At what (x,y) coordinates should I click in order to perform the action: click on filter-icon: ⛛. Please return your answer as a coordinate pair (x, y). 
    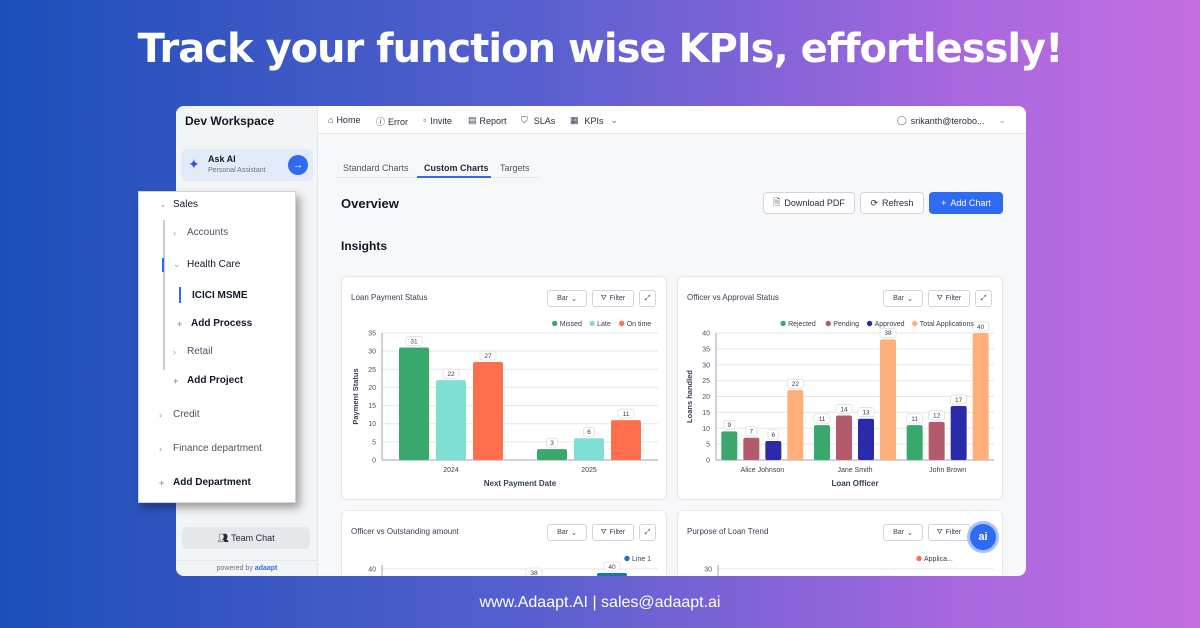
    Looking at the image, I should click on (603, 532).